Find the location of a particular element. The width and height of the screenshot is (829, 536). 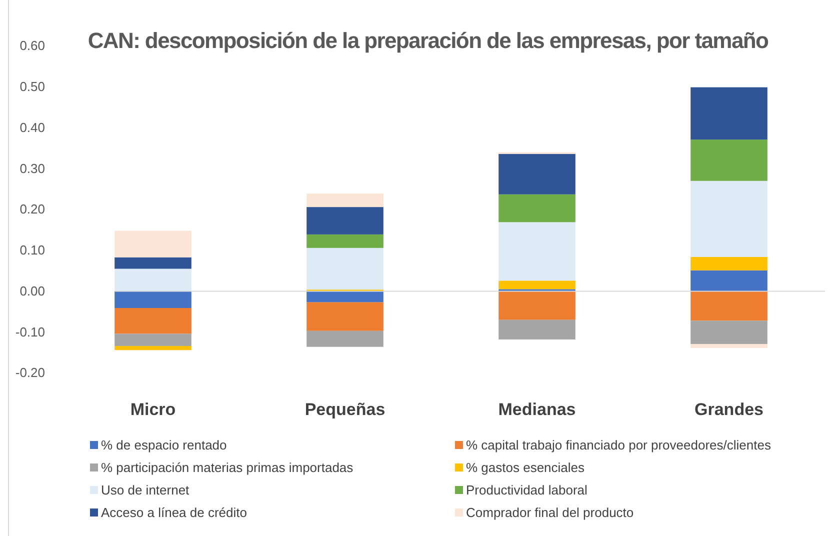

x-tick-label: Grandes is located at coordinates (729, 410).